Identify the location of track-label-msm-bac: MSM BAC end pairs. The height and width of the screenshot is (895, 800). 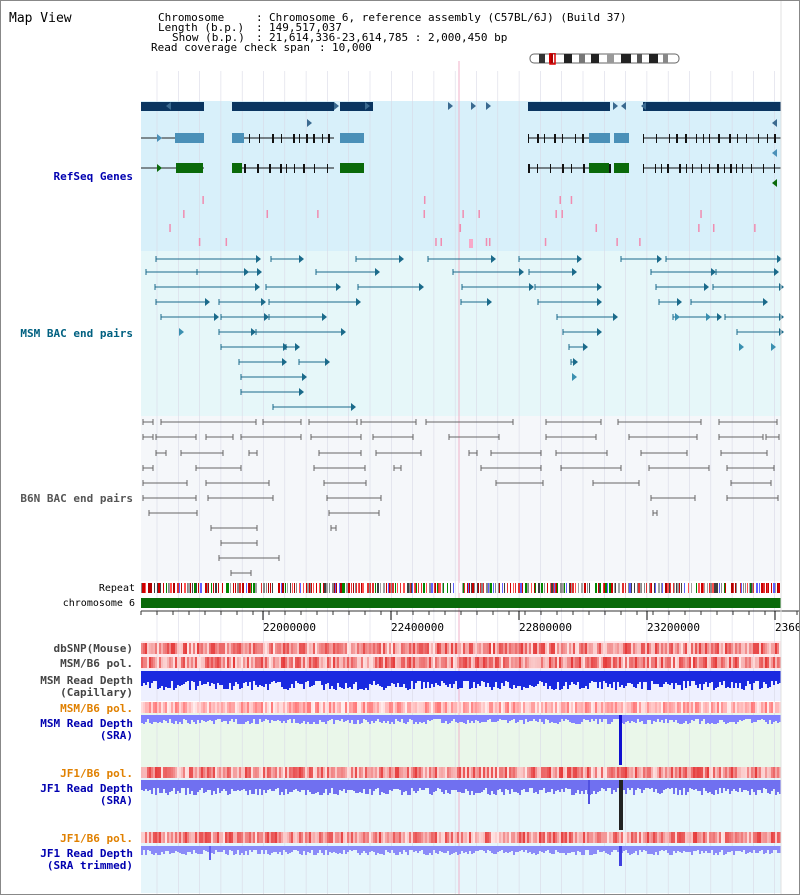
(76, 333).